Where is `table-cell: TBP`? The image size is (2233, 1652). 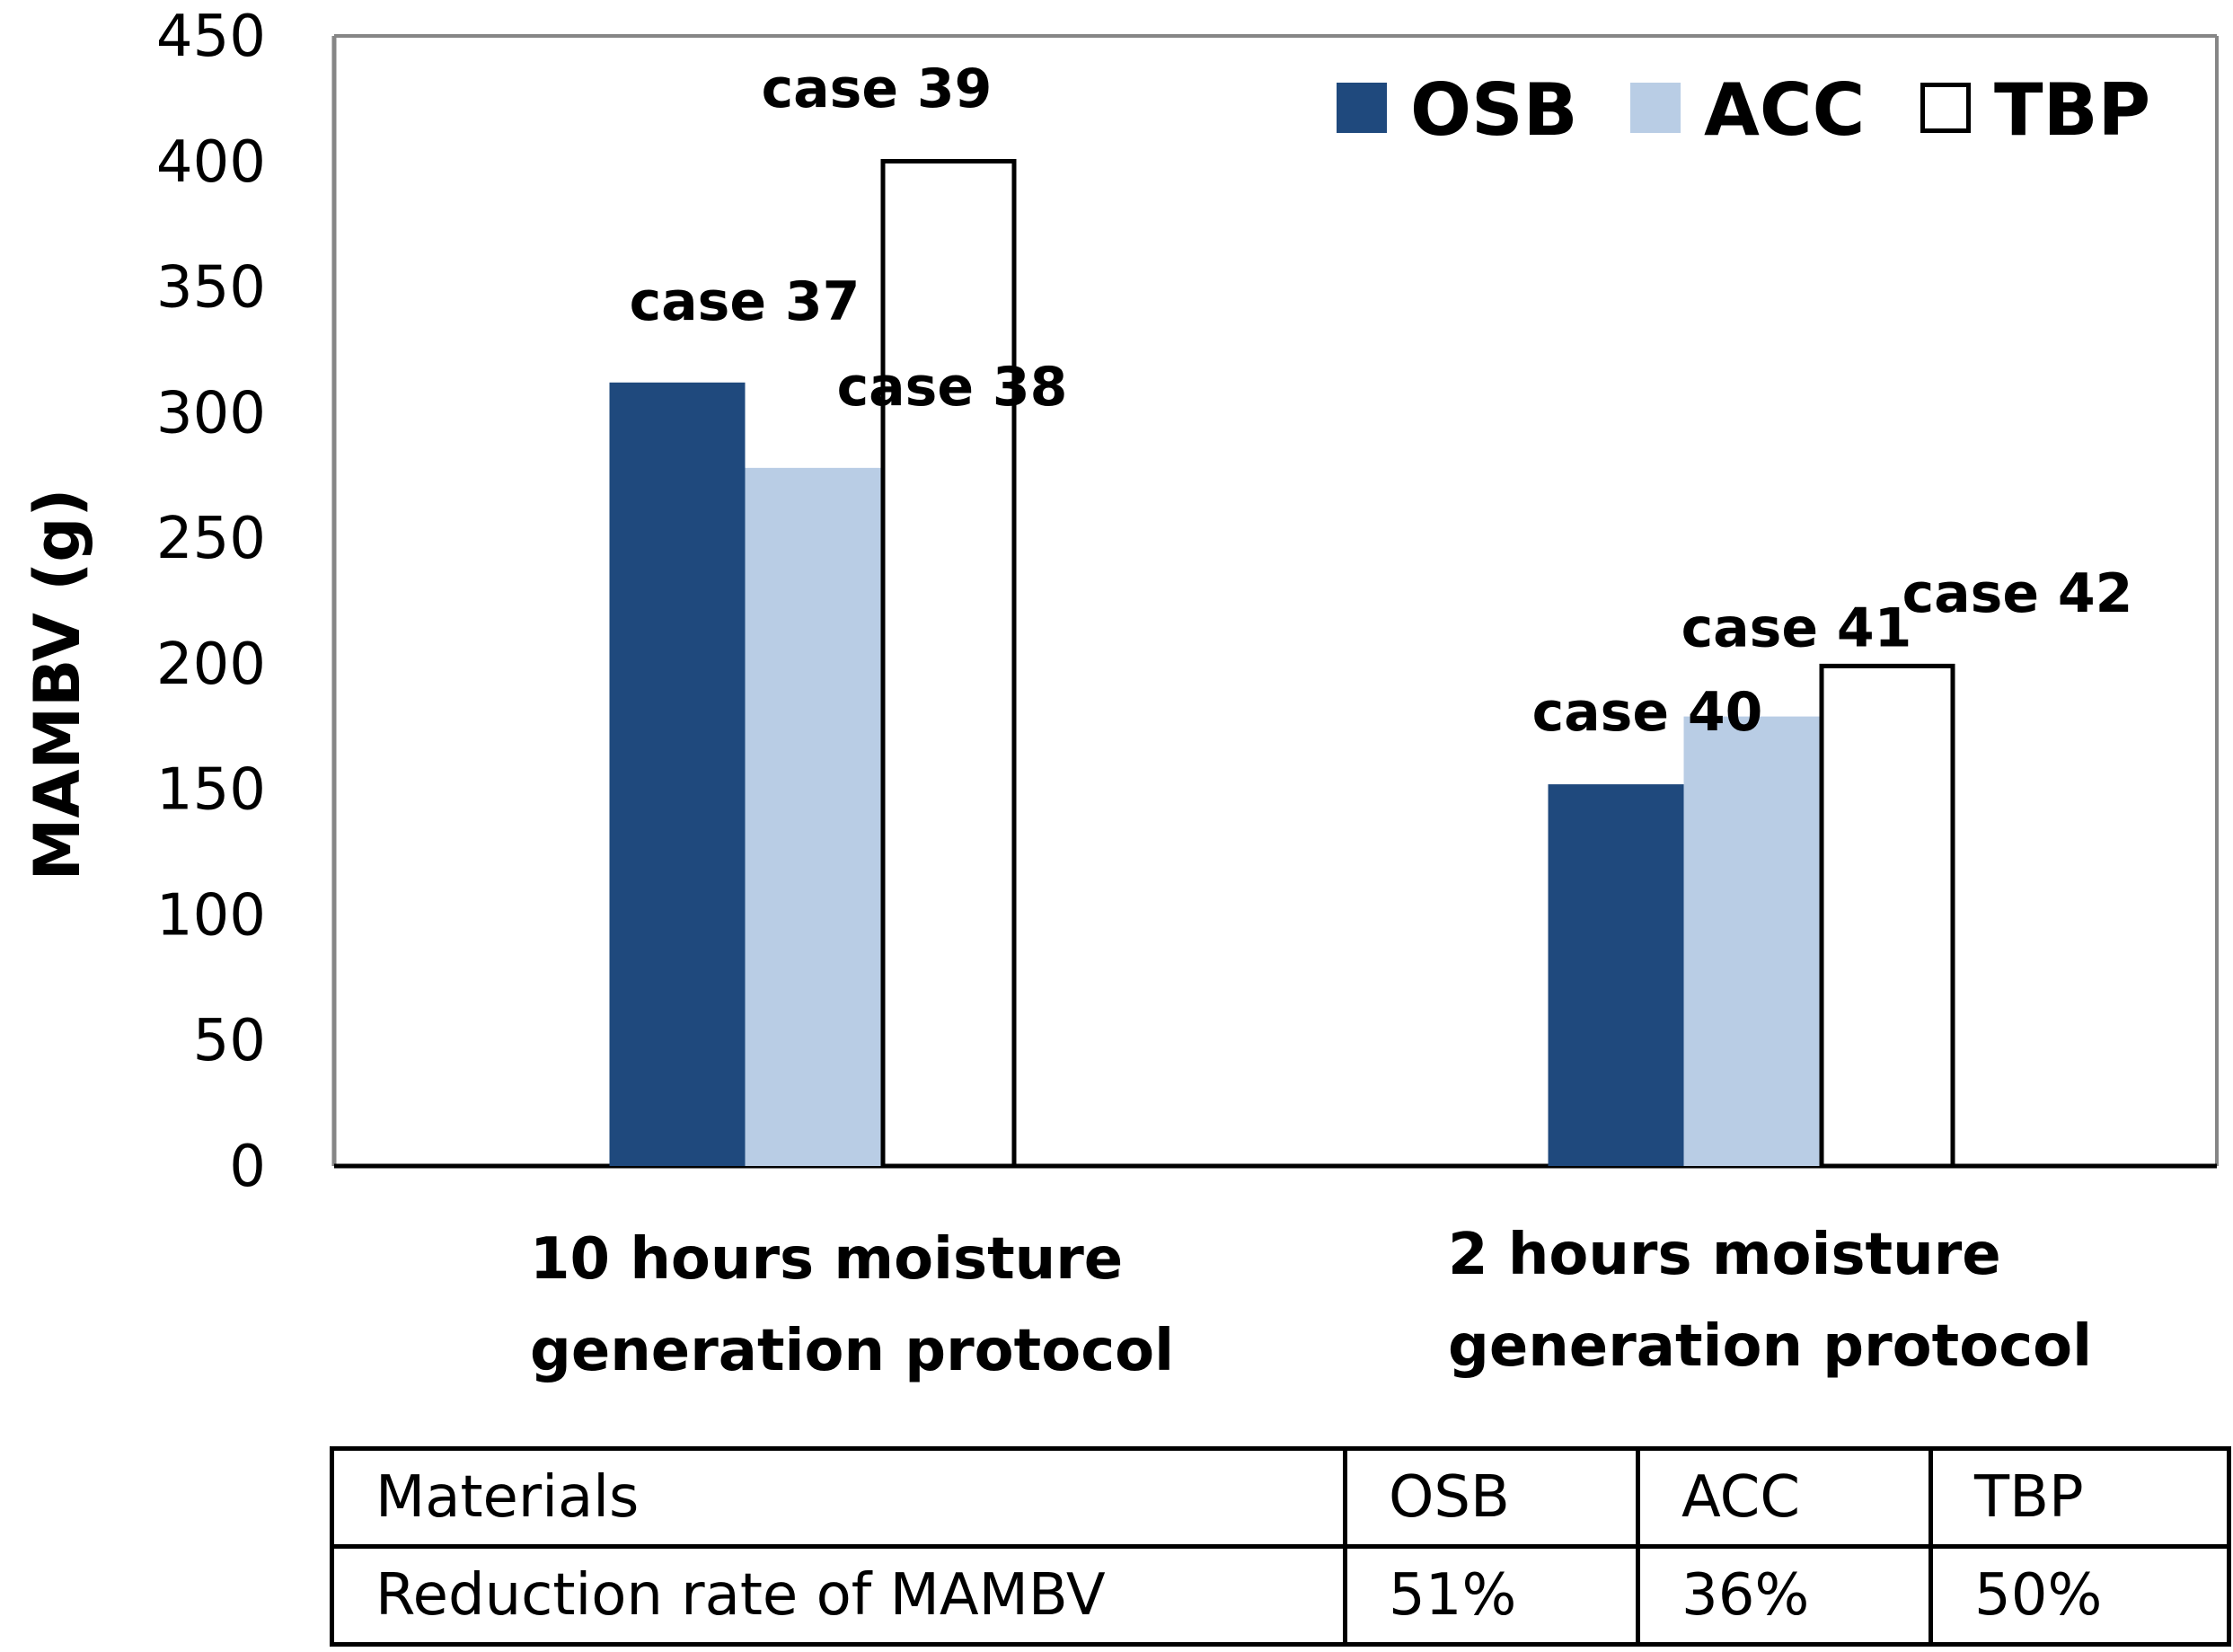
table-cell: TBP is located at coordinates (2079, 1497).